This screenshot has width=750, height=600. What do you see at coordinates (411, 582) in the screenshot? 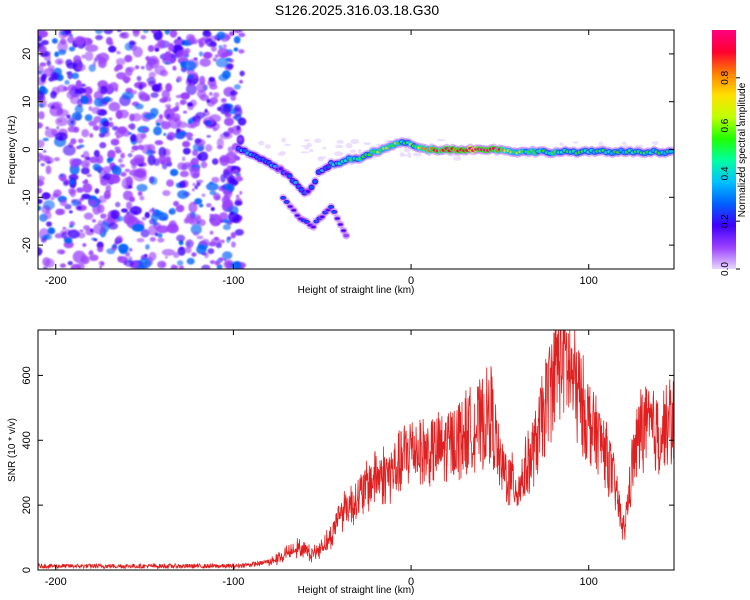
I see `snr-xtick-label: 0` at bounding box center [411, 582].